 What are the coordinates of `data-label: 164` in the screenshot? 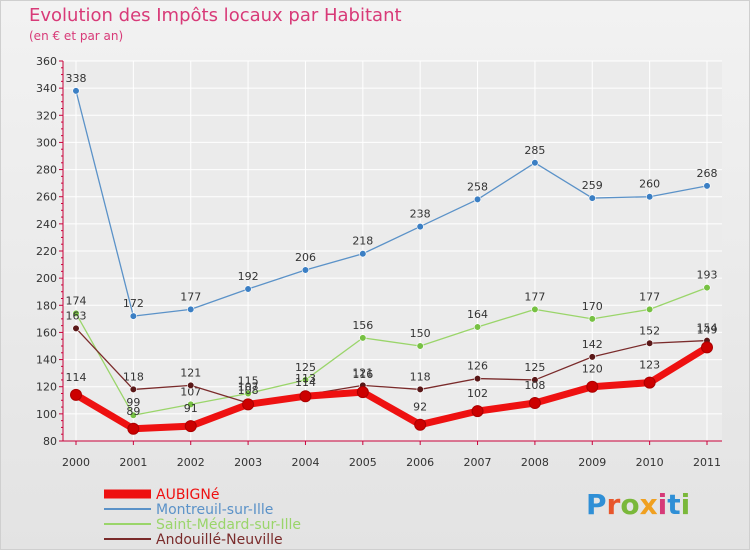 It's located at (477, 314).